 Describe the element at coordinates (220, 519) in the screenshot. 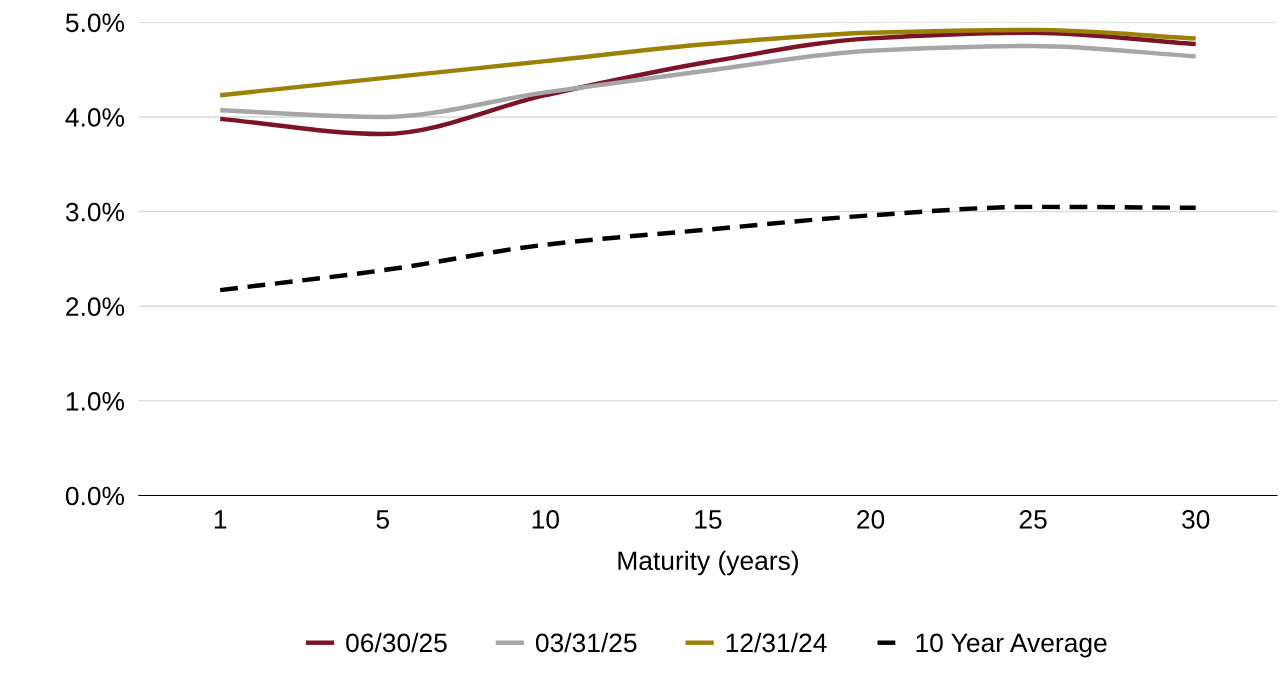

I see `x-tick-label: 1` at that location.